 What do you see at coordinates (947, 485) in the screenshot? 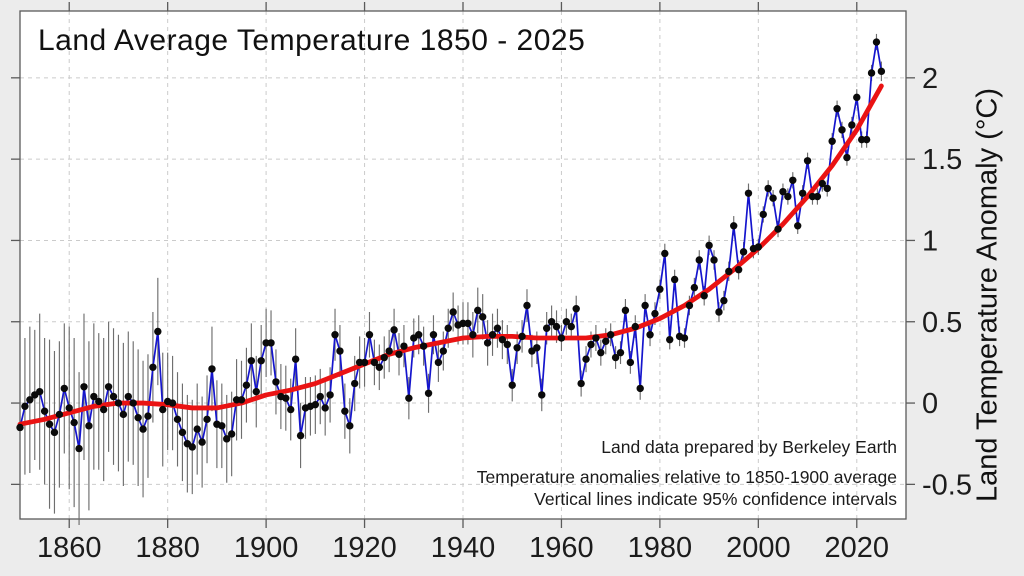
I see `y-tick-label: -0.5` at bounding box center [947, 485].